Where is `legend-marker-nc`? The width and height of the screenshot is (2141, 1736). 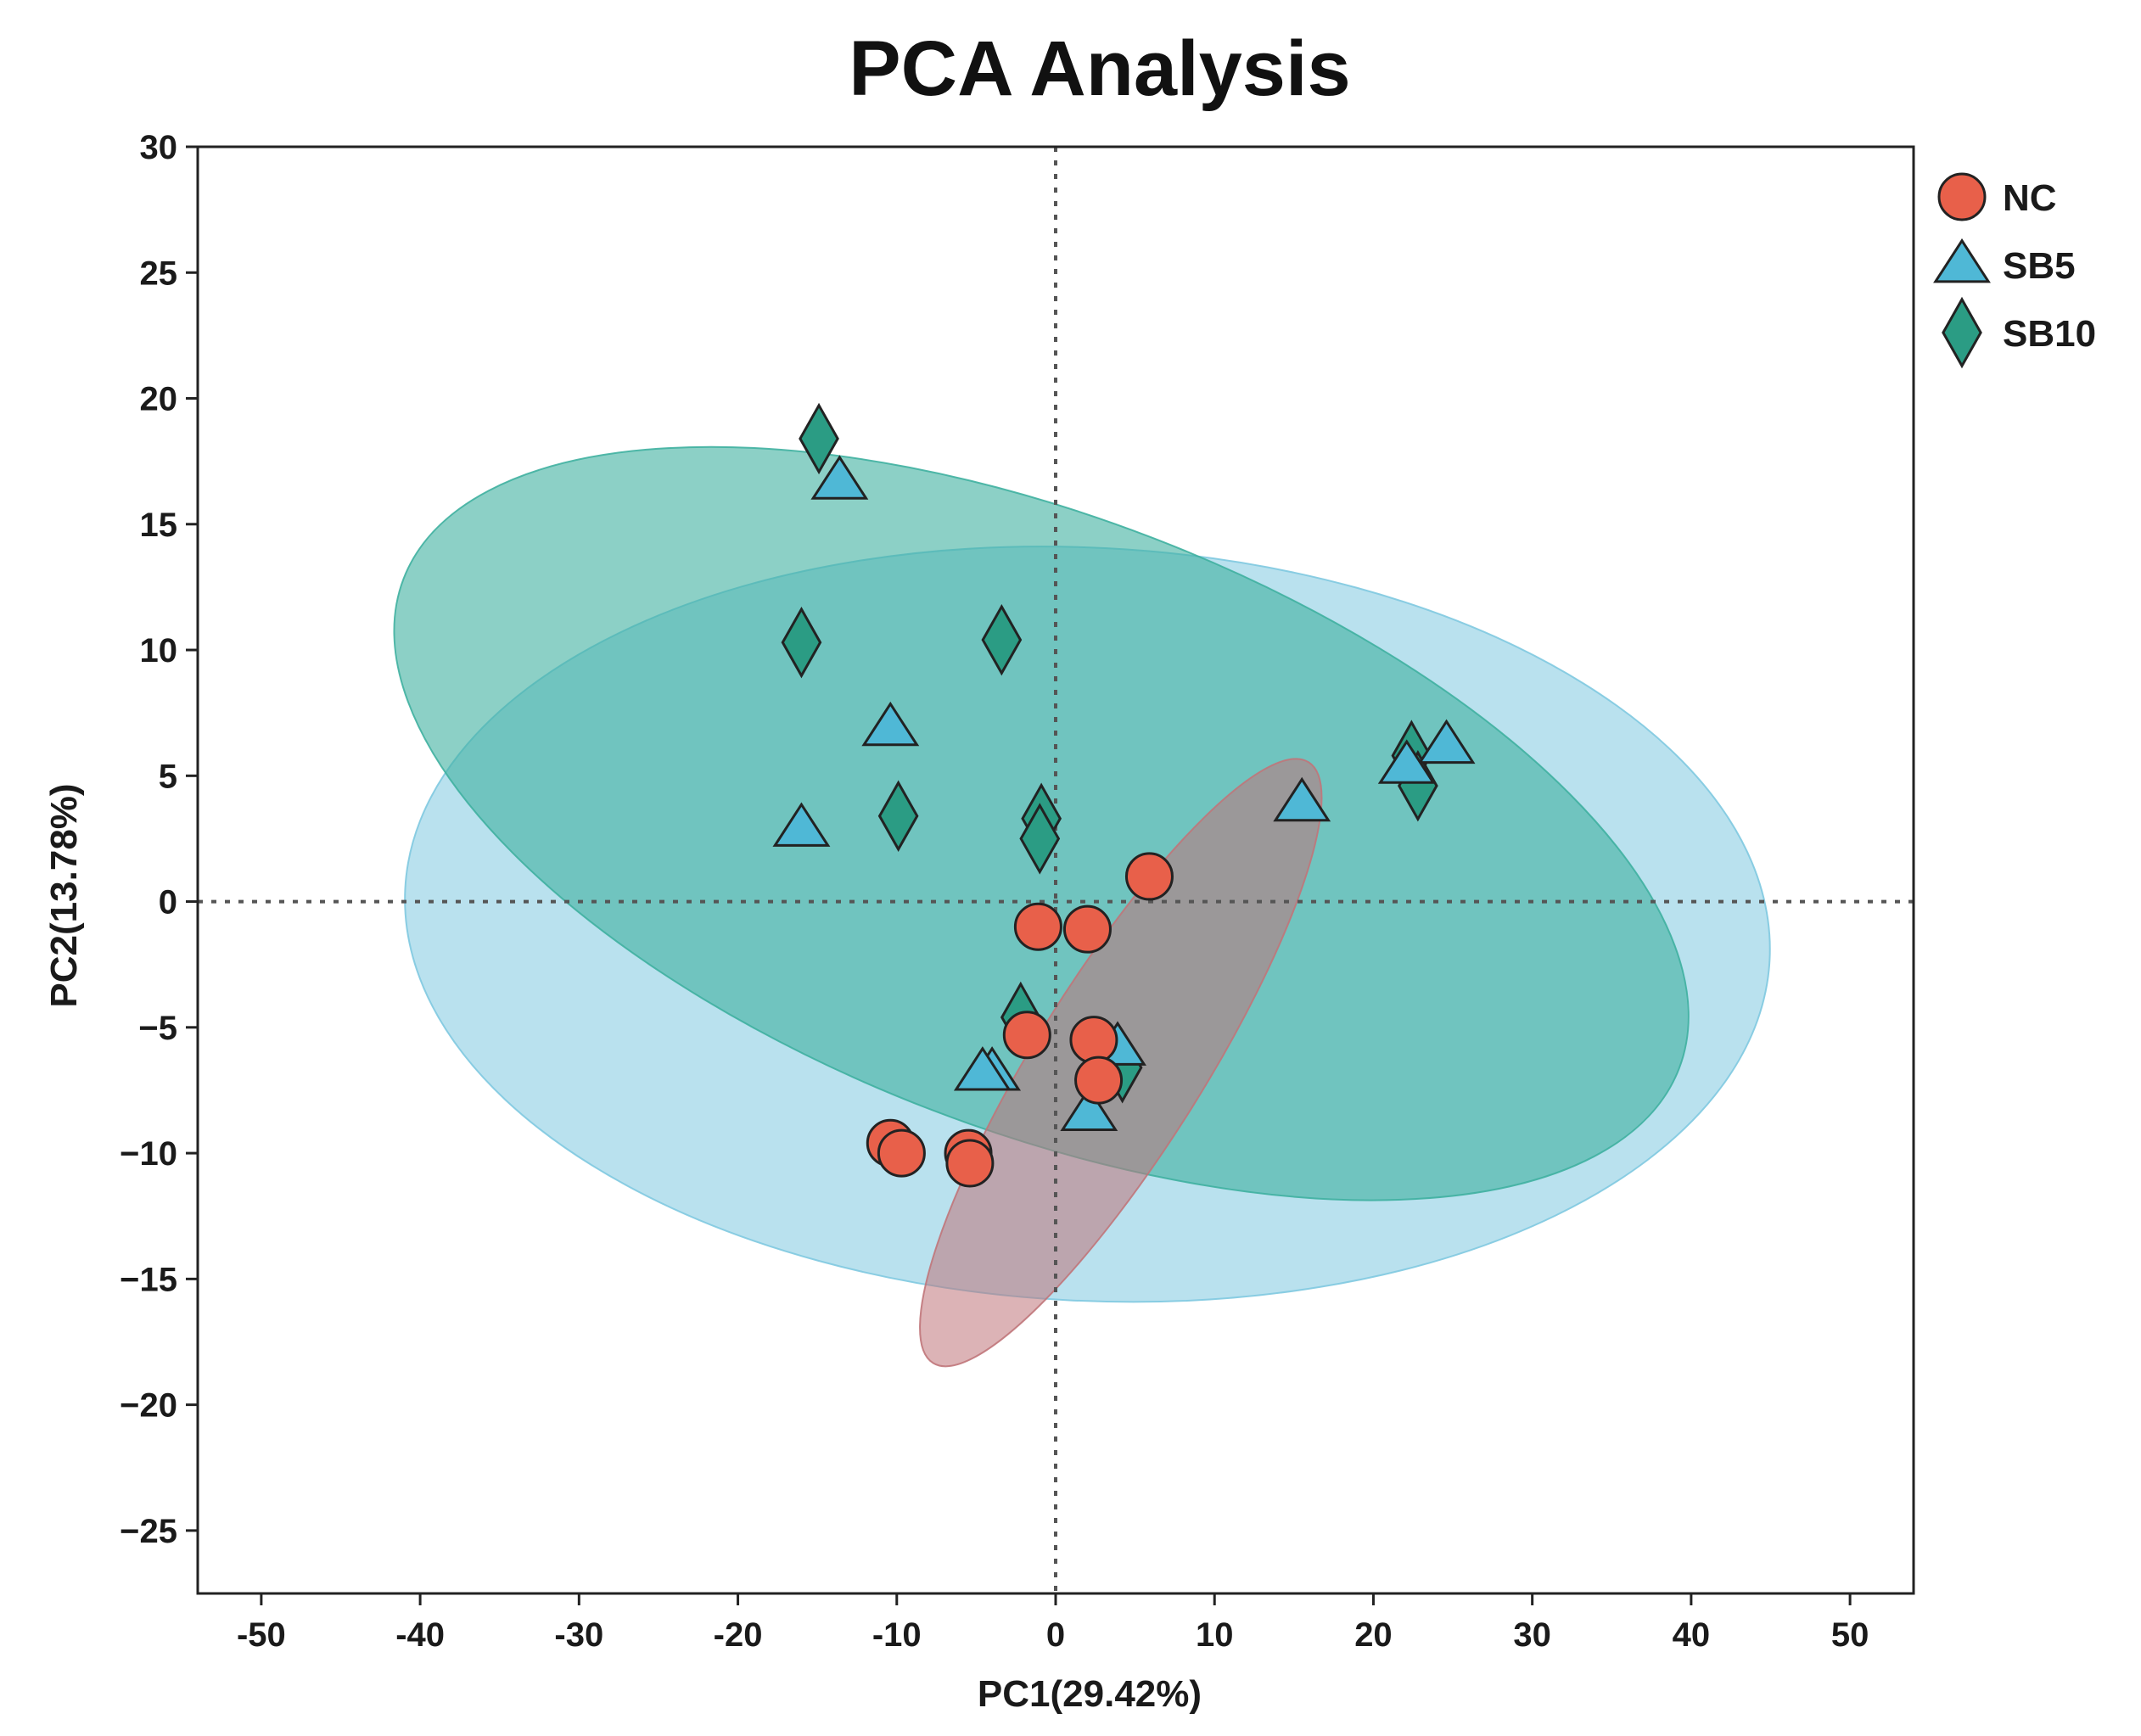 legend-marker-nc is located at coordinates (1962, 196).